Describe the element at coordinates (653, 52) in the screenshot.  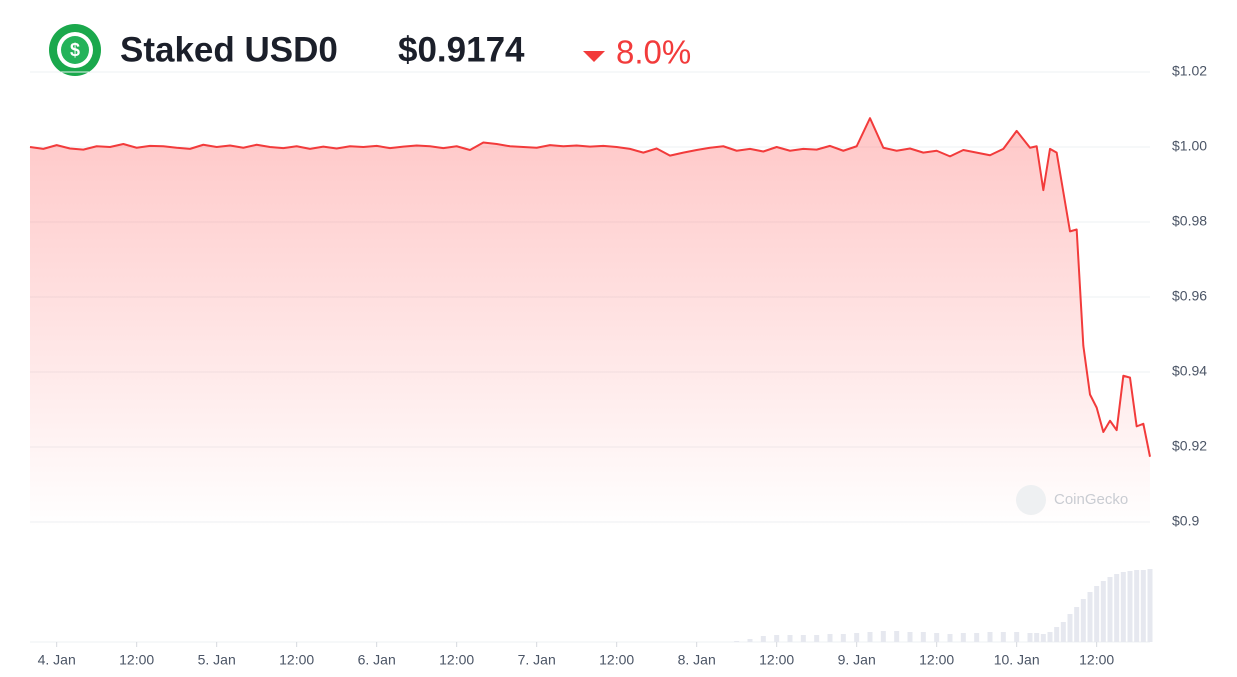
I see `price-change: 8.0%` at that location.